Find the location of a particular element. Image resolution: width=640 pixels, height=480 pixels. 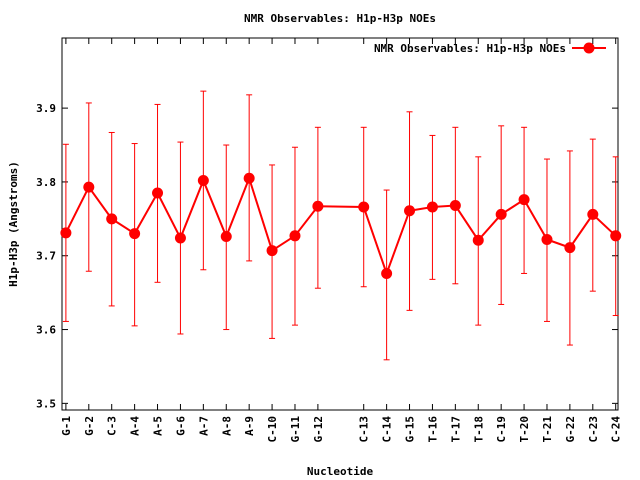

x-tick-label: G-6 is located at coordinates (180, 426).